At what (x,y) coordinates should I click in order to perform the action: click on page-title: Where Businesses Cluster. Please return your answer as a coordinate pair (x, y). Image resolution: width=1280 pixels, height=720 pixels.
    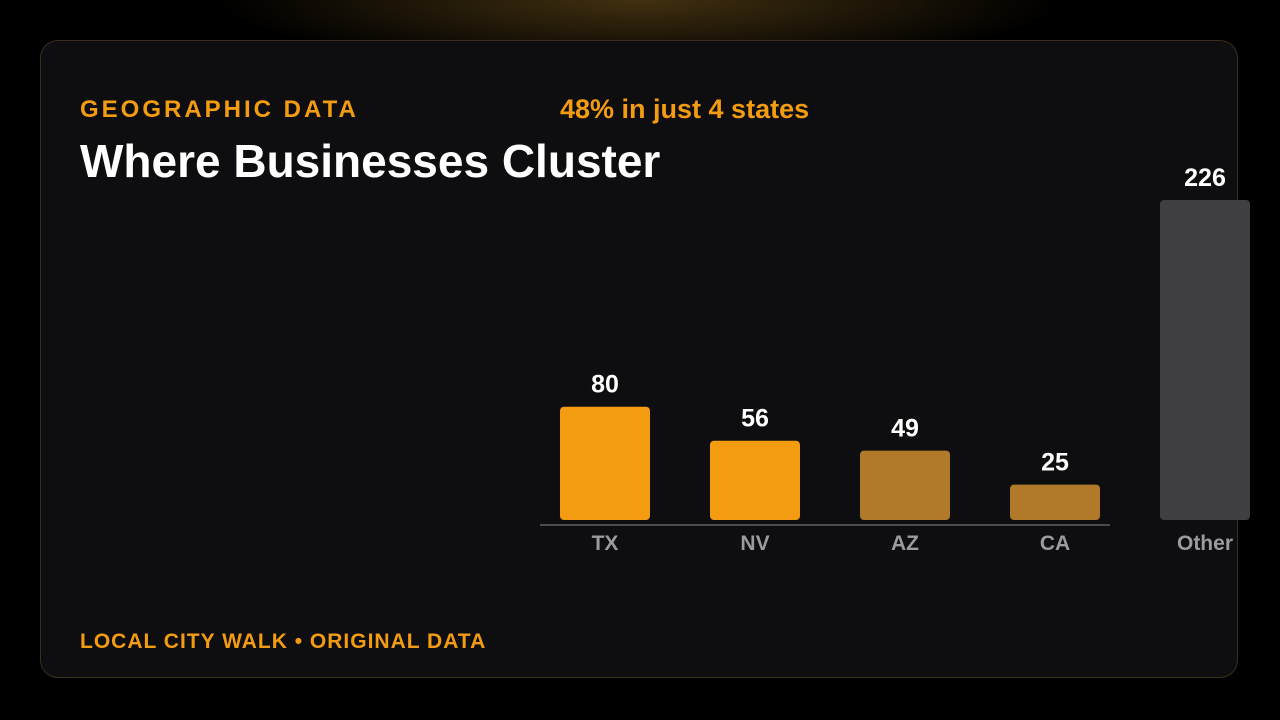
    Looking at the image, I should click on (370, 161).